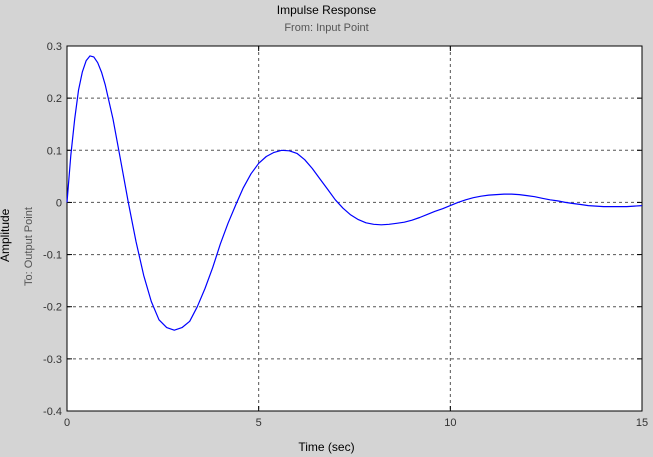 The height and width of the screenshot is (457, 653). I want to click on chart-title: Impulse Response, so click(326, 10).